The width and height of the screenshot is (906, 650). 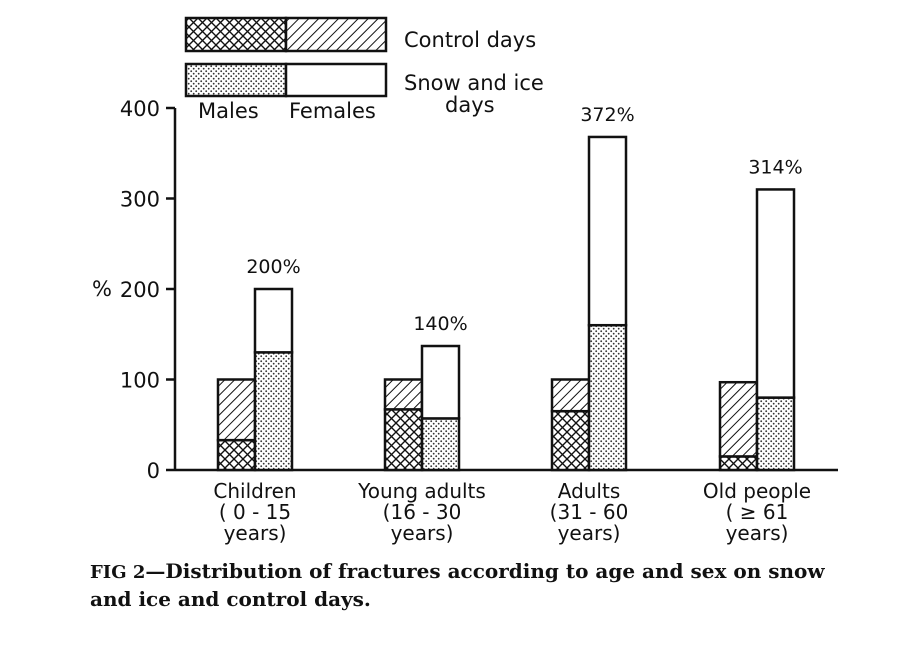 I want to click on category-label: ( 0 - 15, so click(x=255, y=512).